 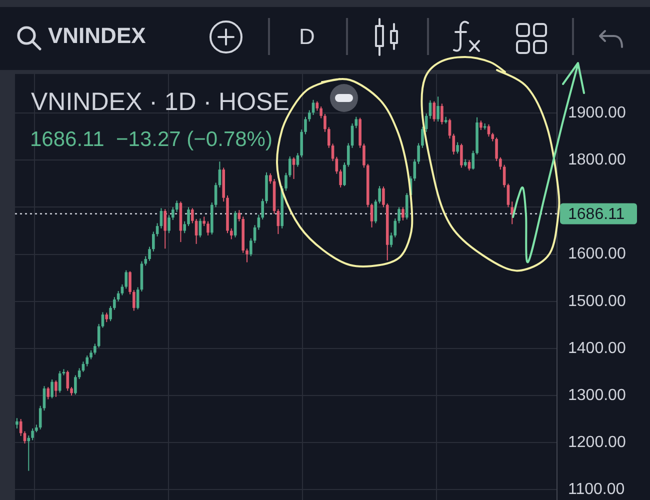 I want to click on y-tick-label: 1800.00, so click(x=597, y=160).